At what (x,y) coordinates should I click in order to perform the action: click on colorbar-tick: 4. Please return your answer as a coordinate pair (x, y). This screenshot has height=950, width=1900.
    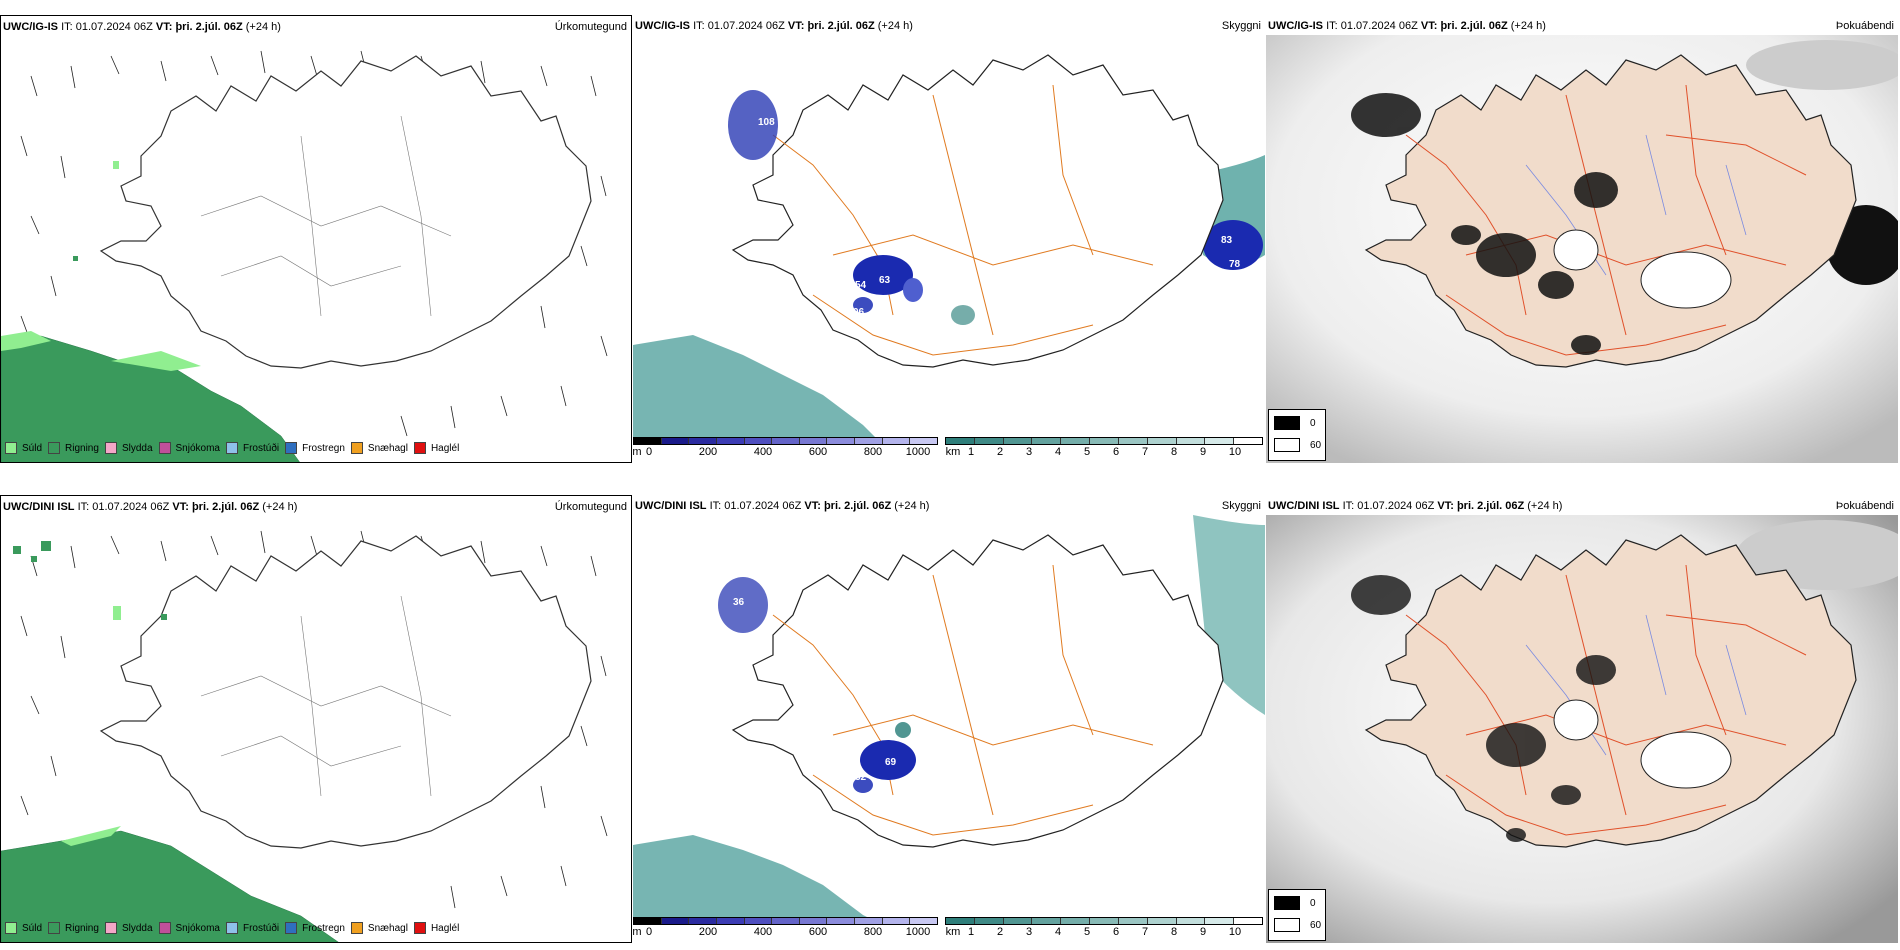
    Looking at the image, I should click on (1058, 452).